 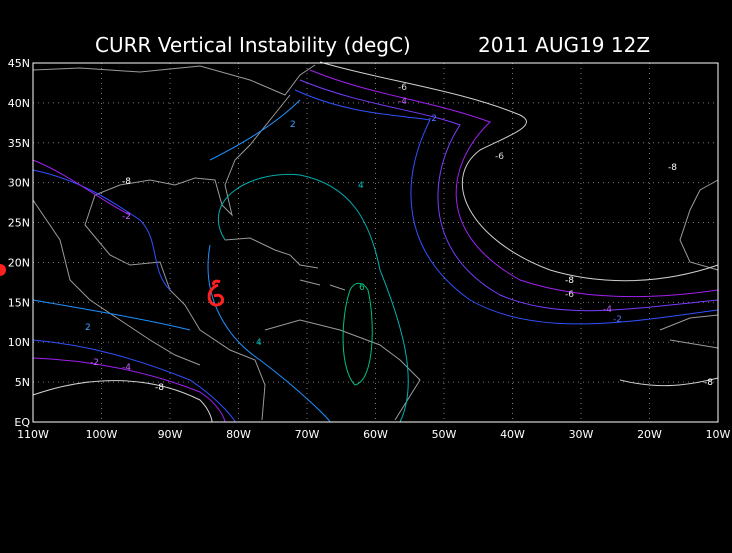 I want to click on storm-marker, so click(x=3, y=270).